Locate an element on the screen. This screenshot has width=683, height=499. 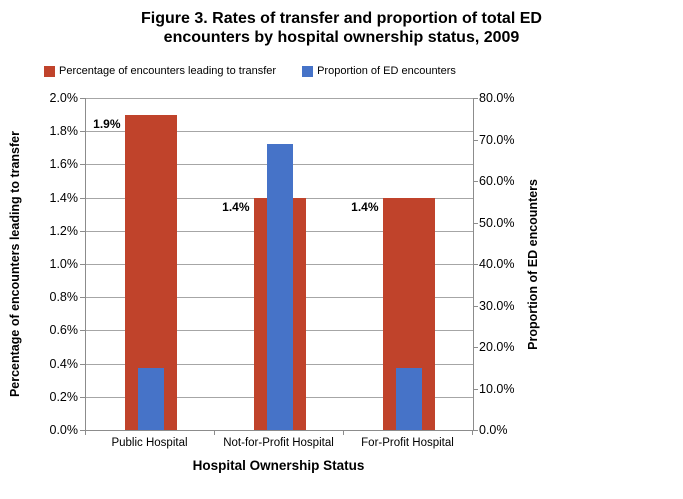
data-label: 1.9% is located at coordinates (107, 123).